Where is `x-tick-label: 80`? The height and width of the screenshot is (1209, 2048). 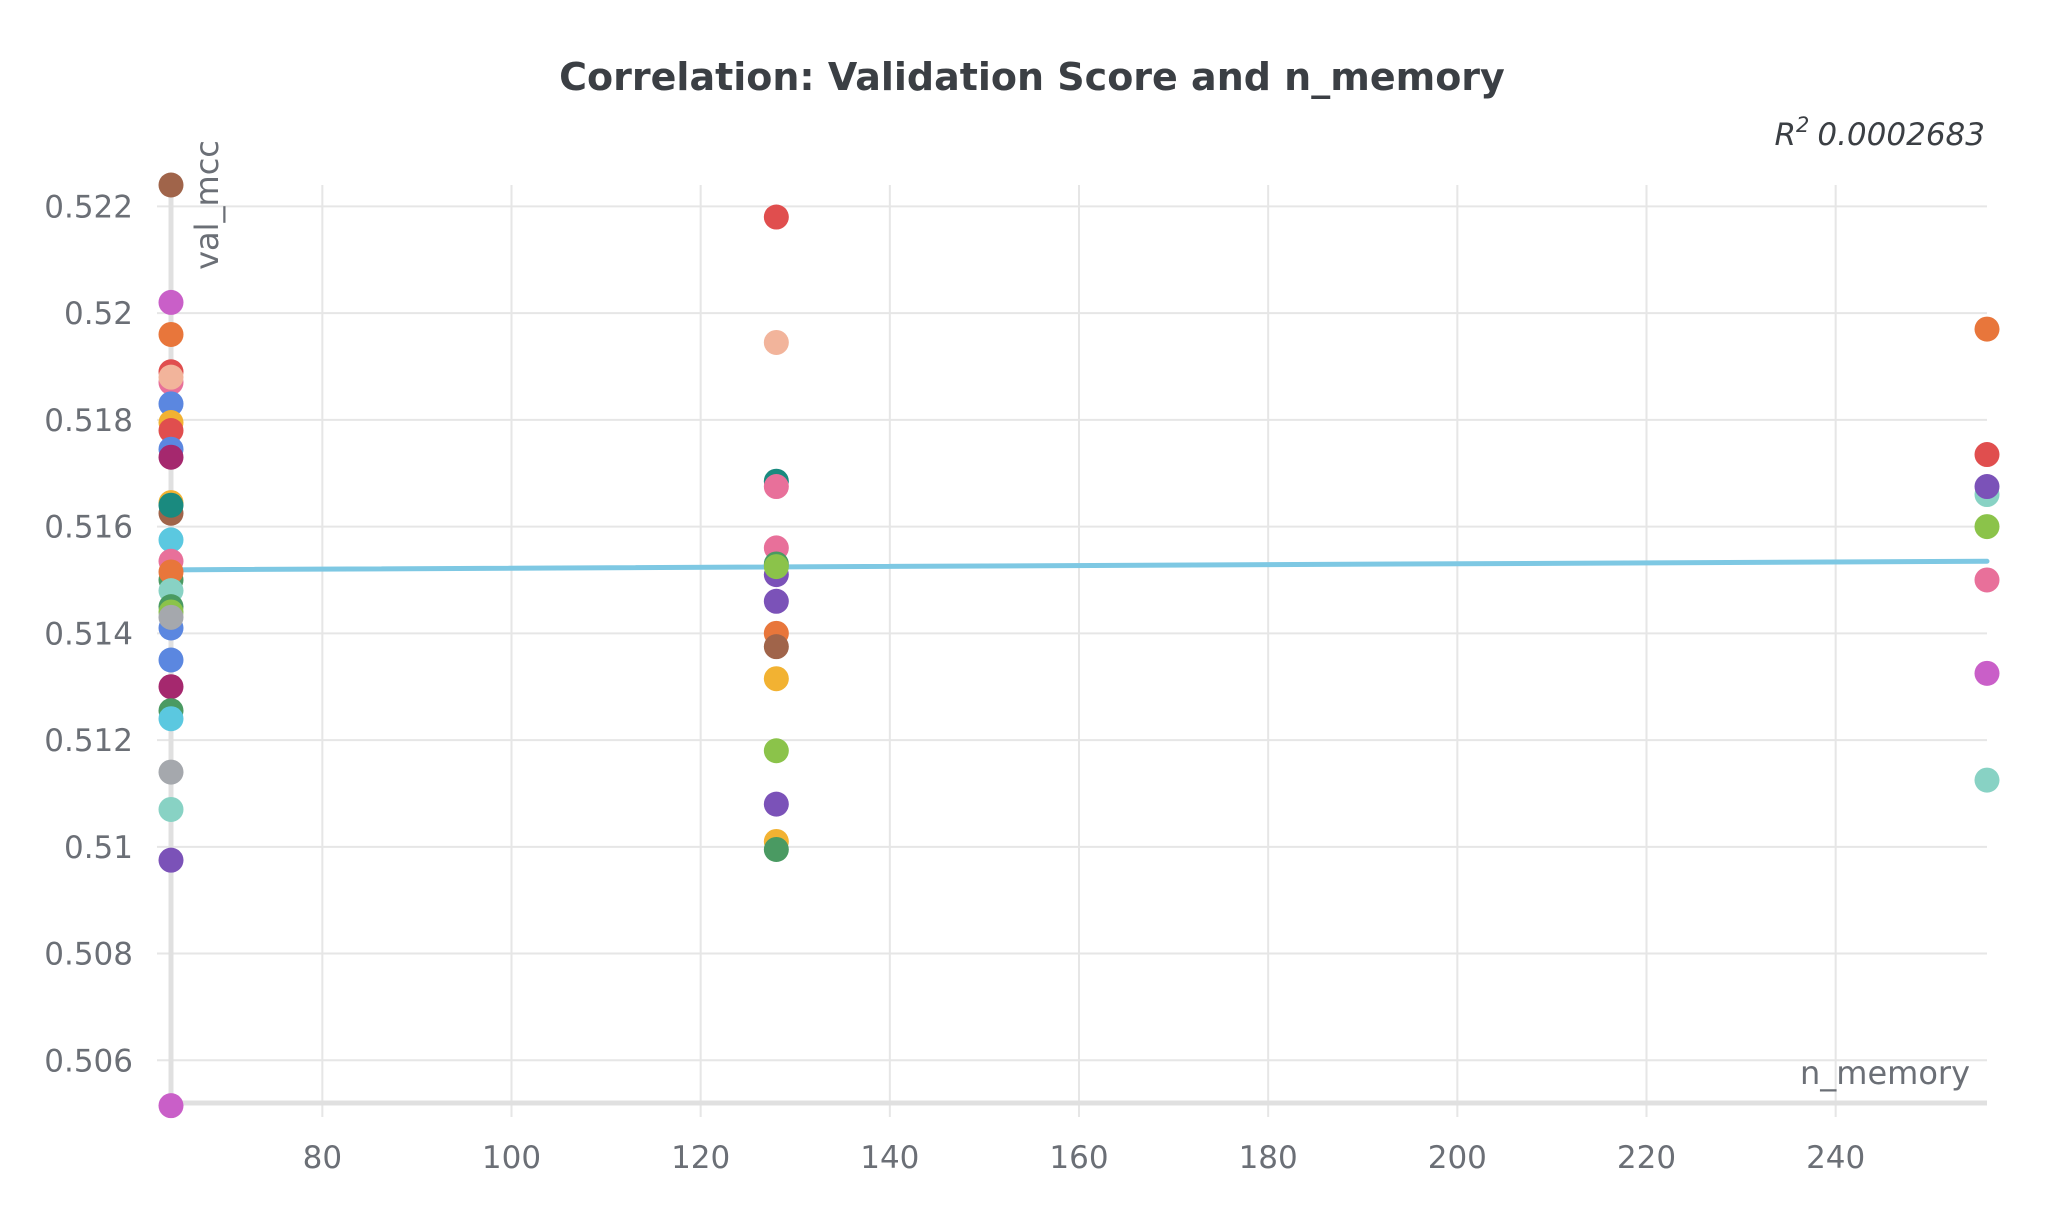 x-tick-label: 80 is located at coordinates (322, 1158).